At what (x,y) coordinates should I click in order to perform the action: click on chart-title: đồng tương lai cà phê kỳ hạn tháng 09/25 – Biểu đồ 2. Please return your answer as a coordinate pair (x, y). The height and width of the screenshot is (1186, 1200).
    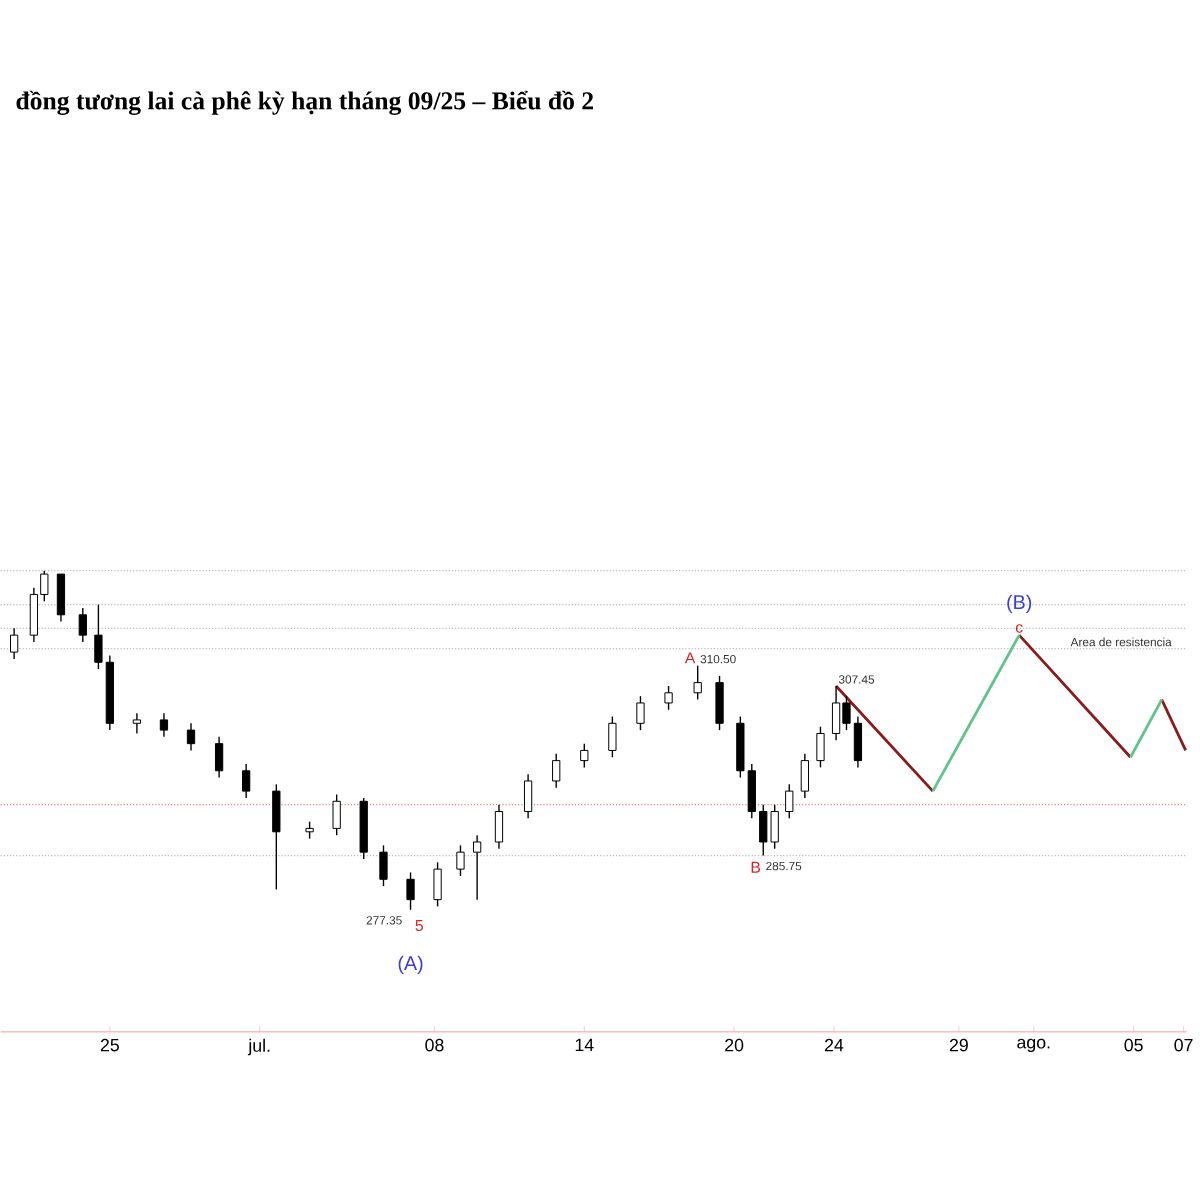
    Looking at the image, I should click on (305, 102).